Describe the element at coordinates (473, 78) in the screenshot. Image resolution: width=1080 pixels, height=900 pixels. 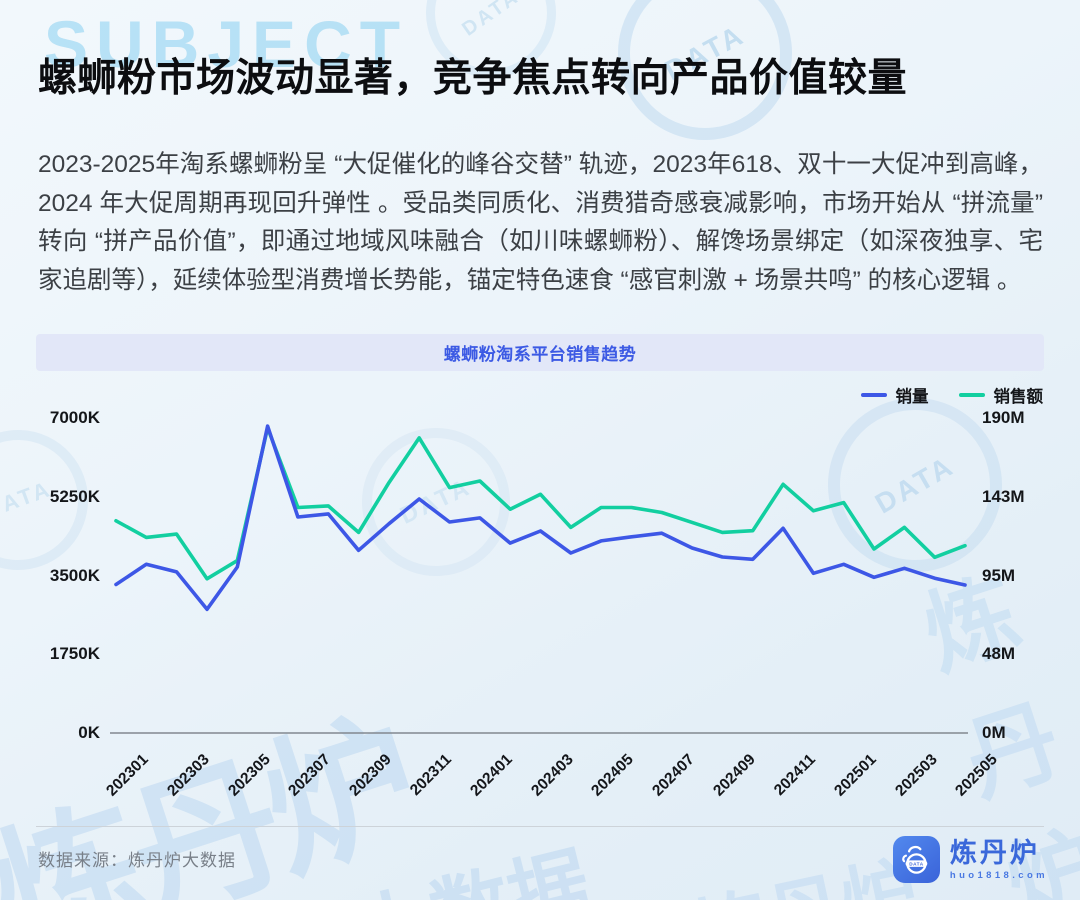
I see `page-title: 螺蛳粉市场波动显著，竞争焦点转向产品价值较量` at that location.